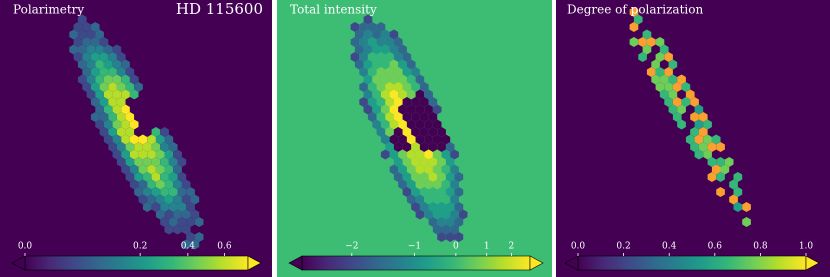  Describe the element at coordinates (760, 247) in the screenshot. I see `colorbar-tick-label: 0.8` at that location.